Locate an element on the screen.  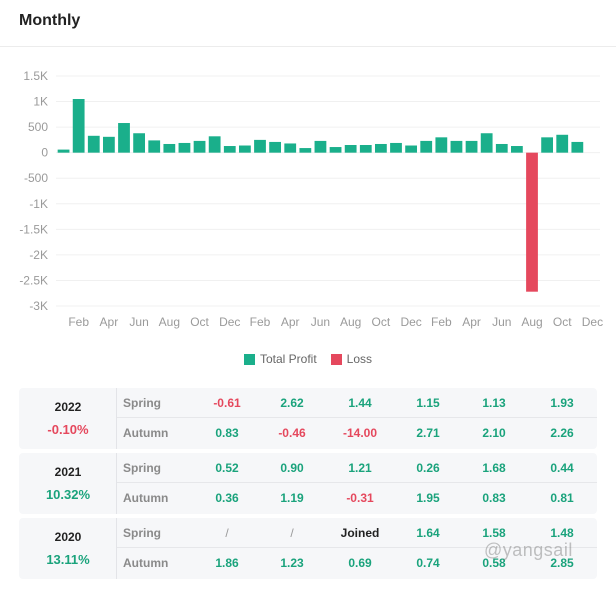
y-tick-label: -1.5K is located at coordinates (33, 229).